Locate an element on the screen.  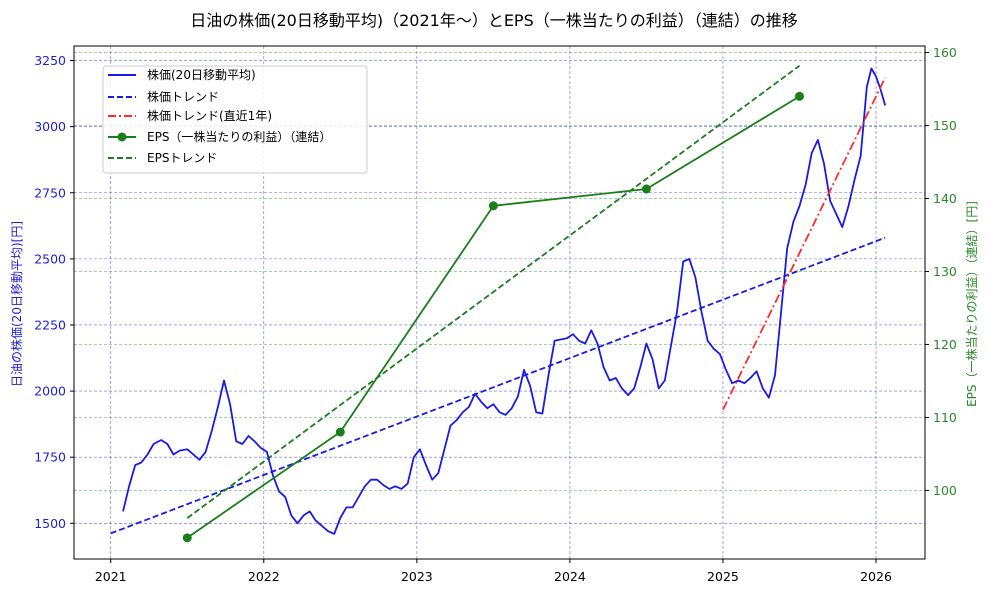
right-axis-ticks: 100 110 120 130 140 150 160 is located at coordinates (941, 271).